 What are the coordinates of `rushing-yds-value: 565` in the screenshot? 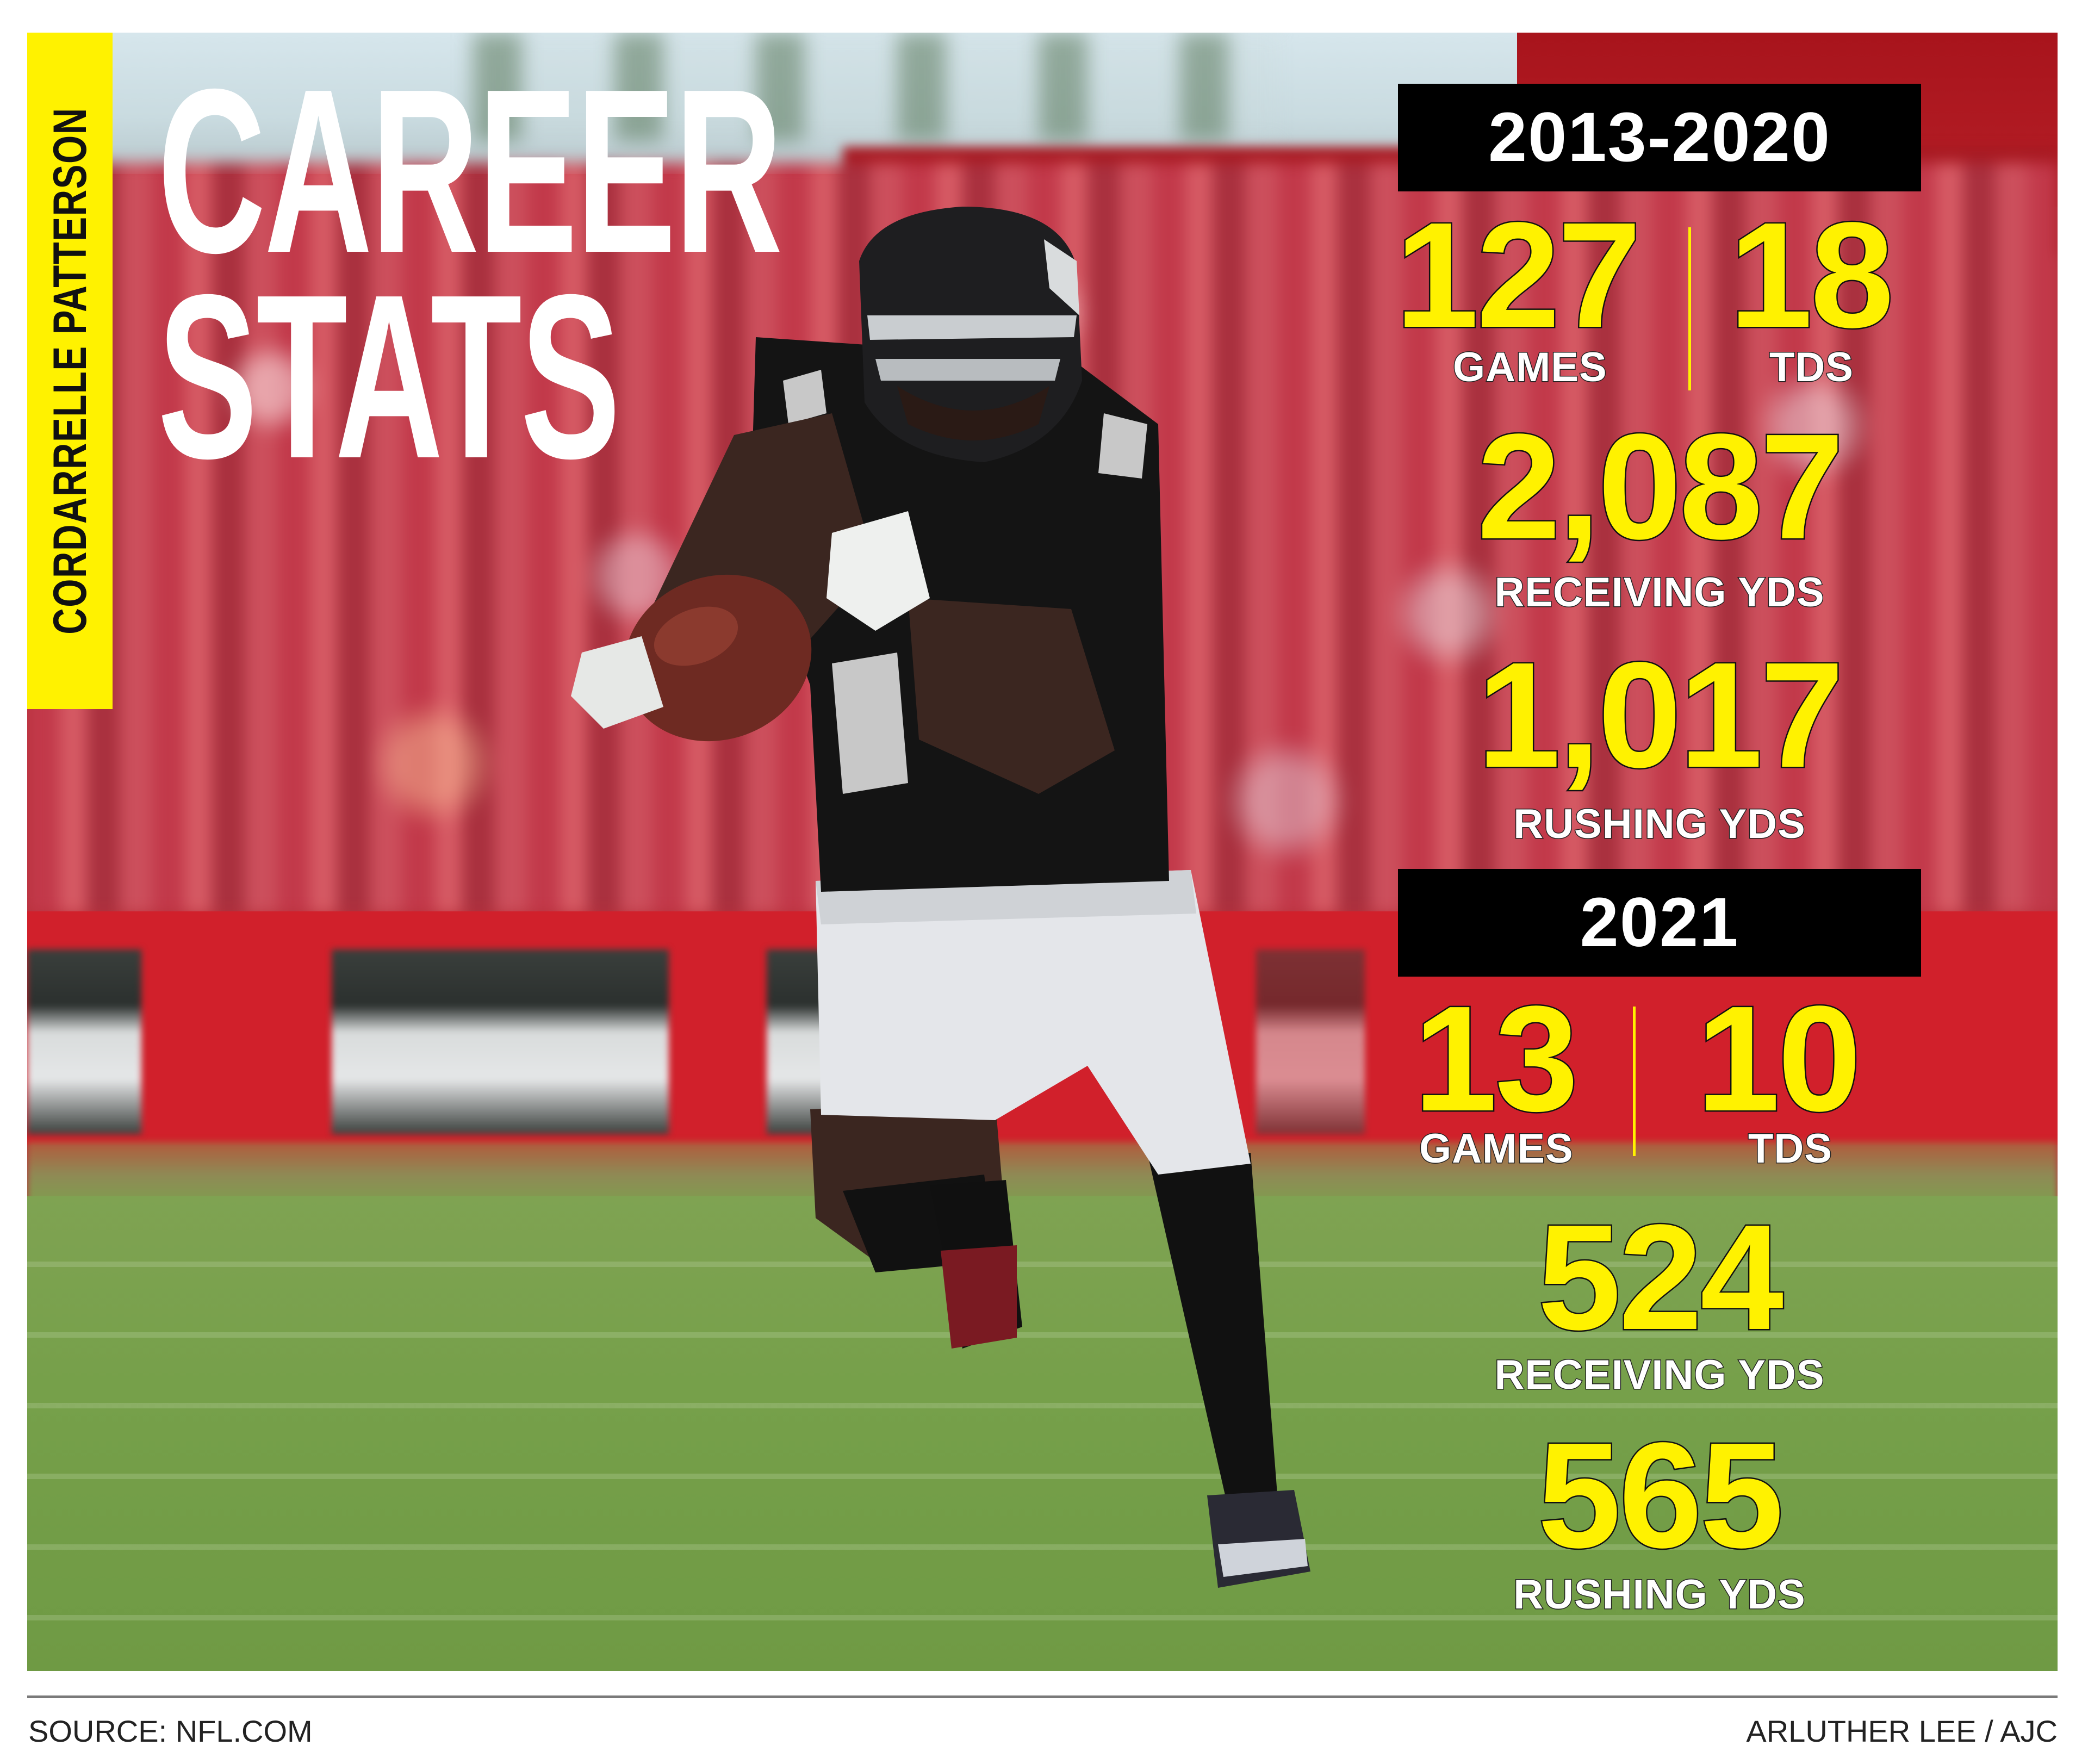 It's located at (1660, 1495).